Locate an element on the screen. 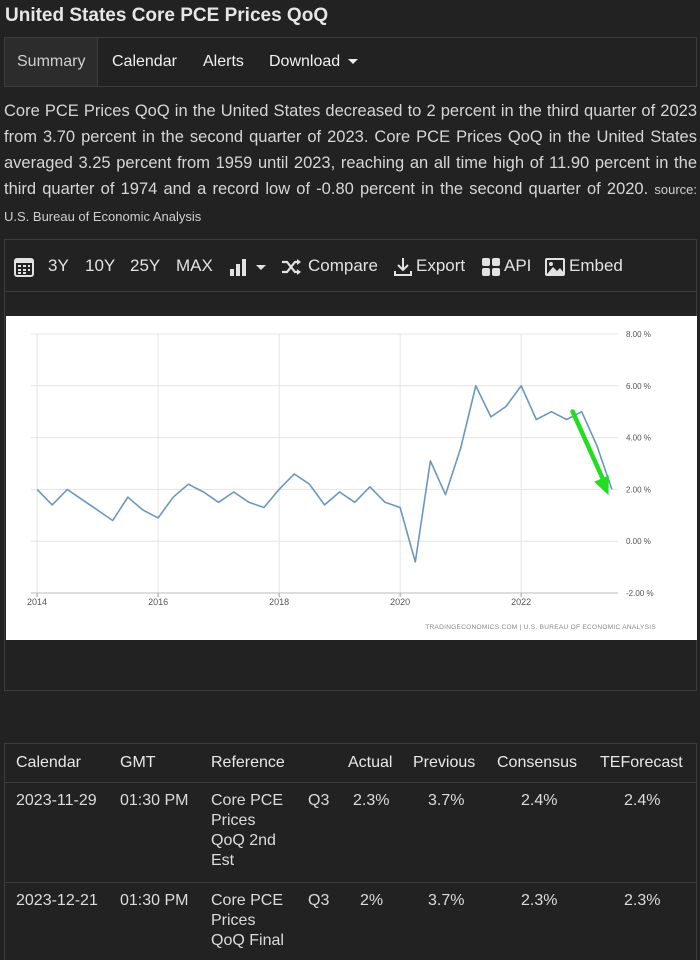  x-tick-label: 2016 is located at coordinates (158, 602).